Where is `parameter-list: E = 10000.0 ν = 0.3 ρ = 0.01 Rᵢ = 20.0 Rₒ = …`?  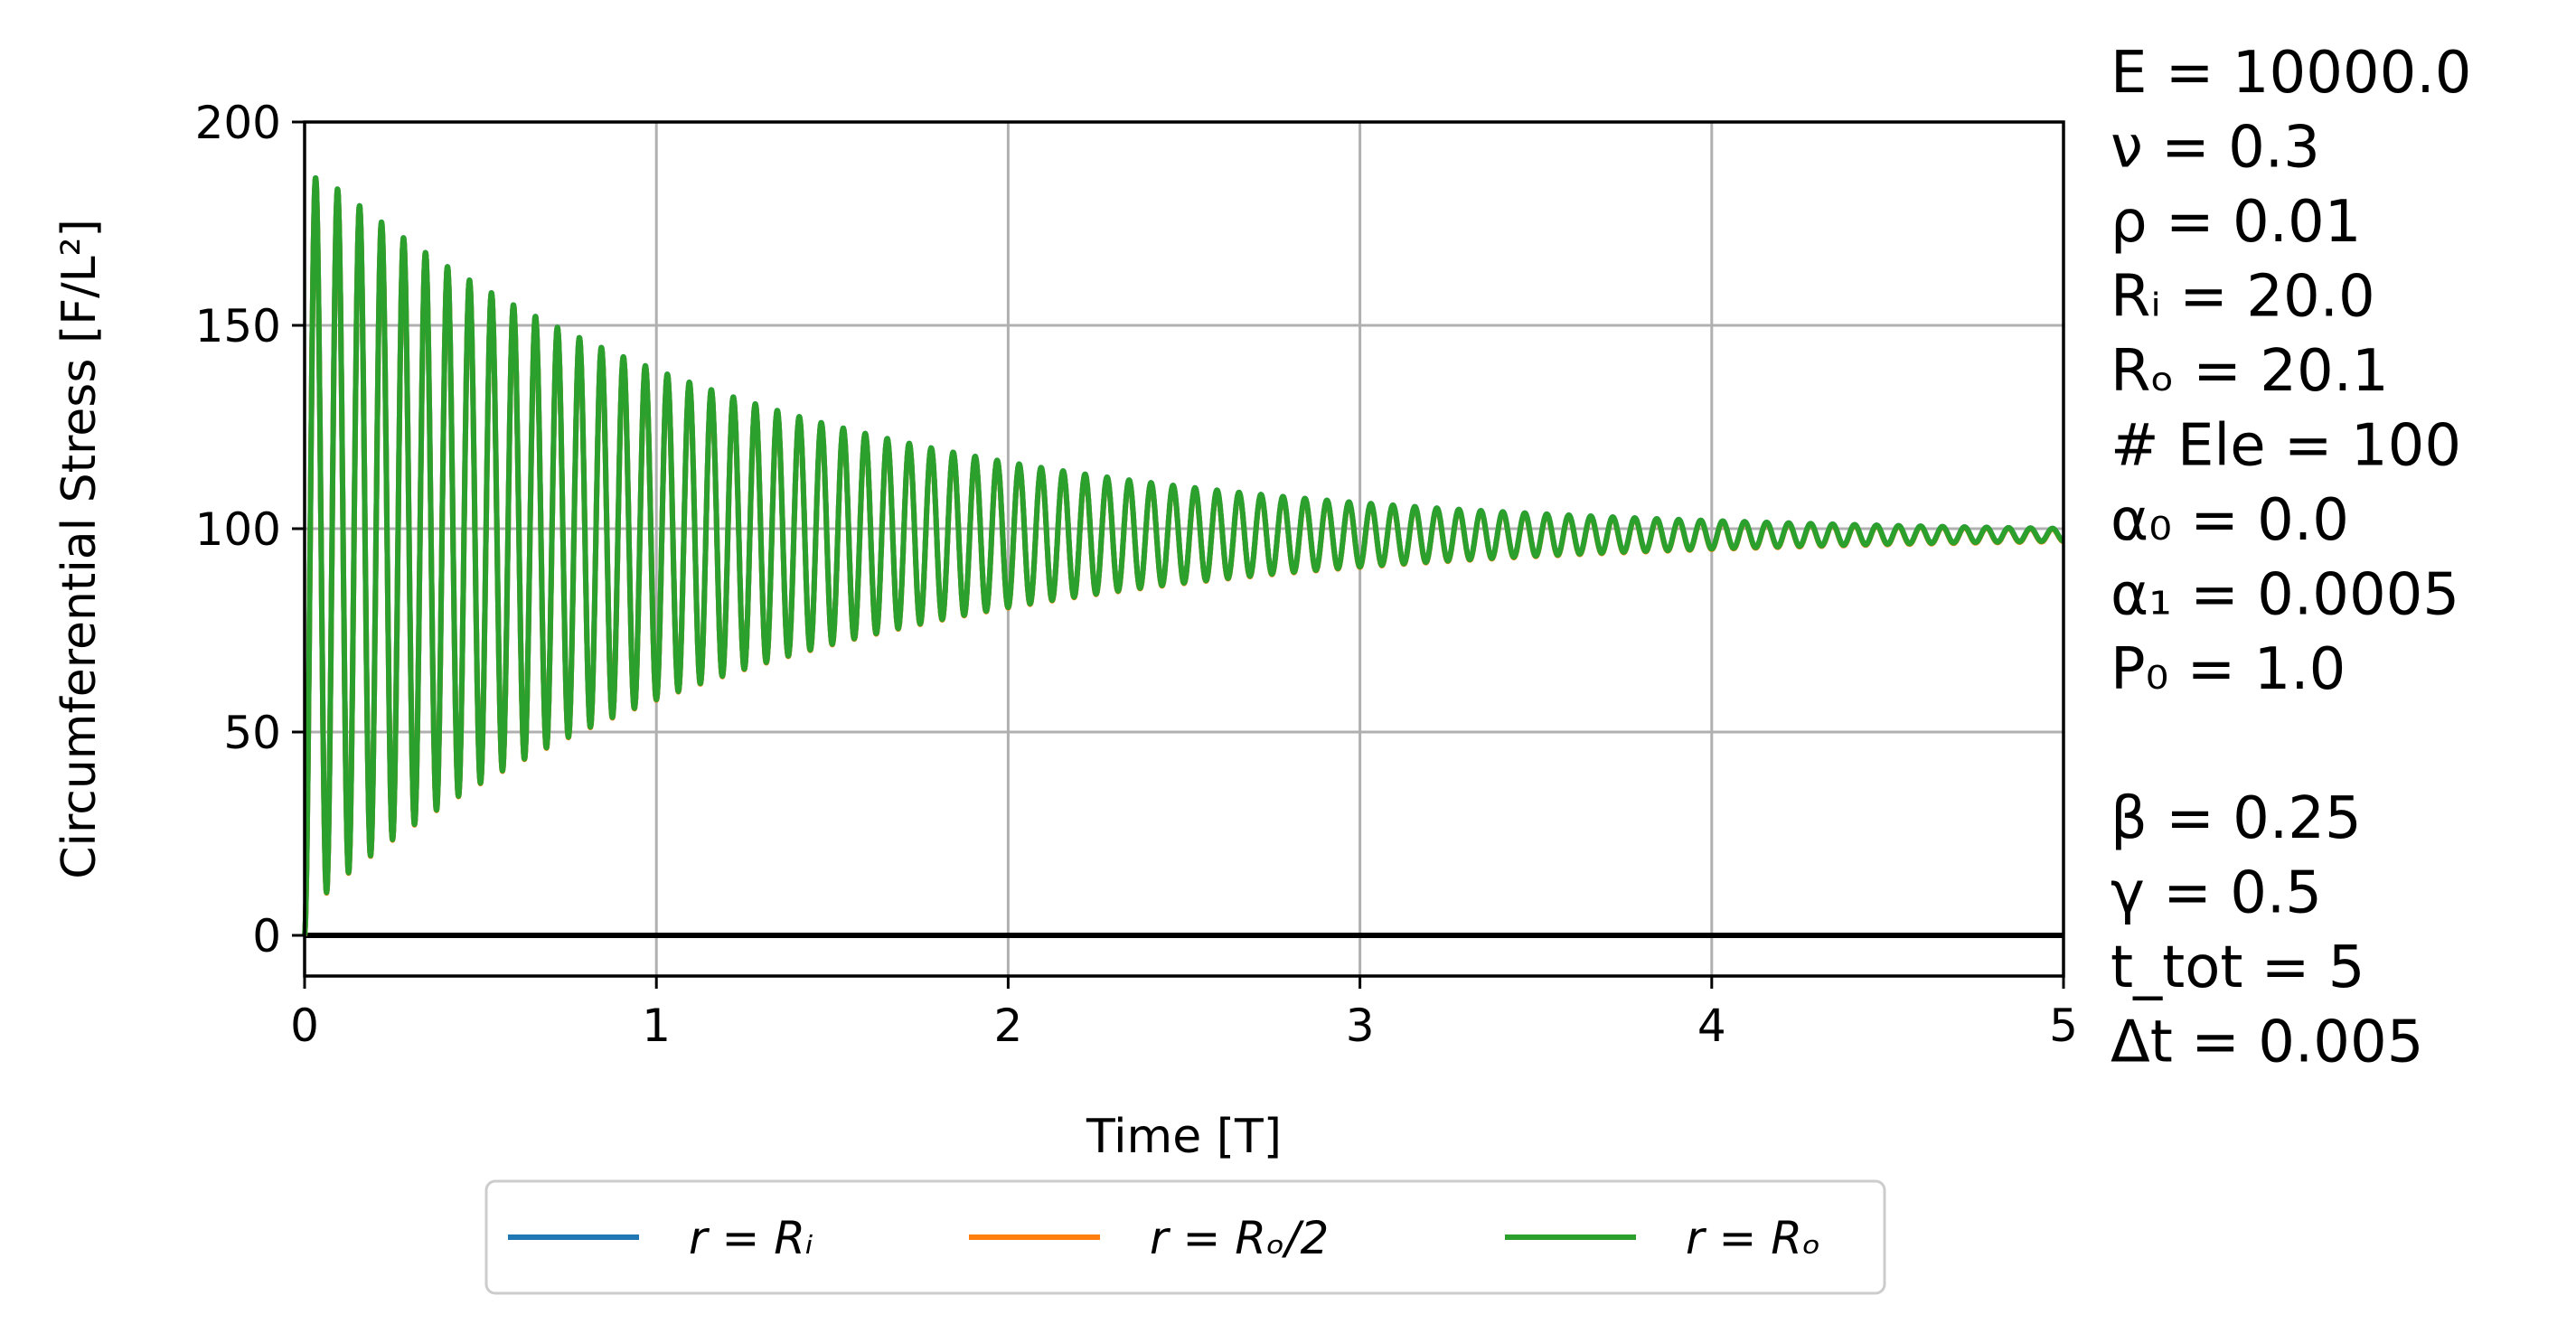
parameter-list: E = 10000.0 ν = 0.3 ρ = 0.01 Rᵢ = 20.0 Rₒ = … is located at coordinates (2291, 558).